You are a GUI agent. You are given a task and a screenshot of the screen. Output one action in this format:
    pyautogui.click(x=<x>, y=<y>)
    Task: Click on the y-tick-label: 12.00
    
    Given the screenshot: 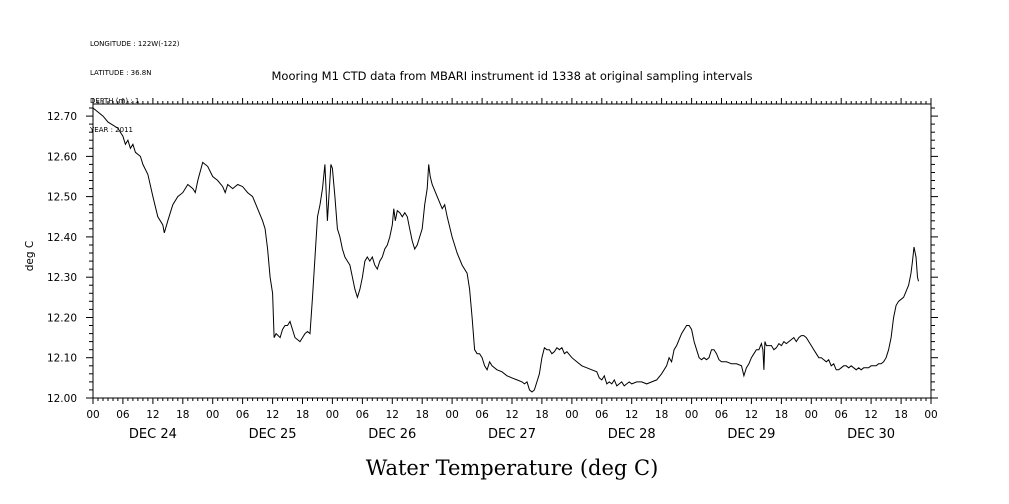 What is the action you would take?
    pyautogui.click(x=62, y=399)
    